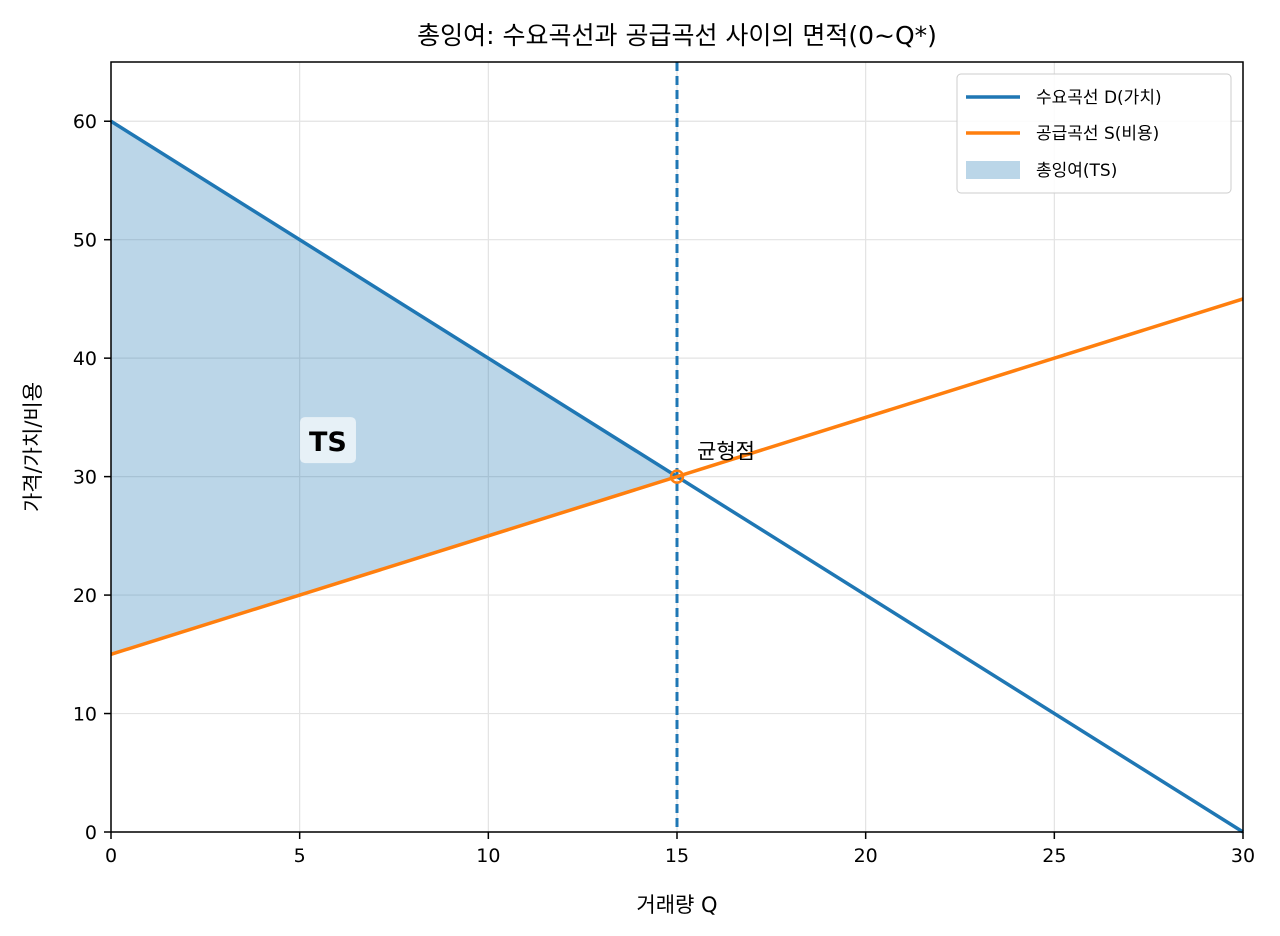 The width and height of the screenshot is (1280, 936). Describe the element at coordinates (111, 856) in the screenshot. I see `x-tick-label: 0` at that location.